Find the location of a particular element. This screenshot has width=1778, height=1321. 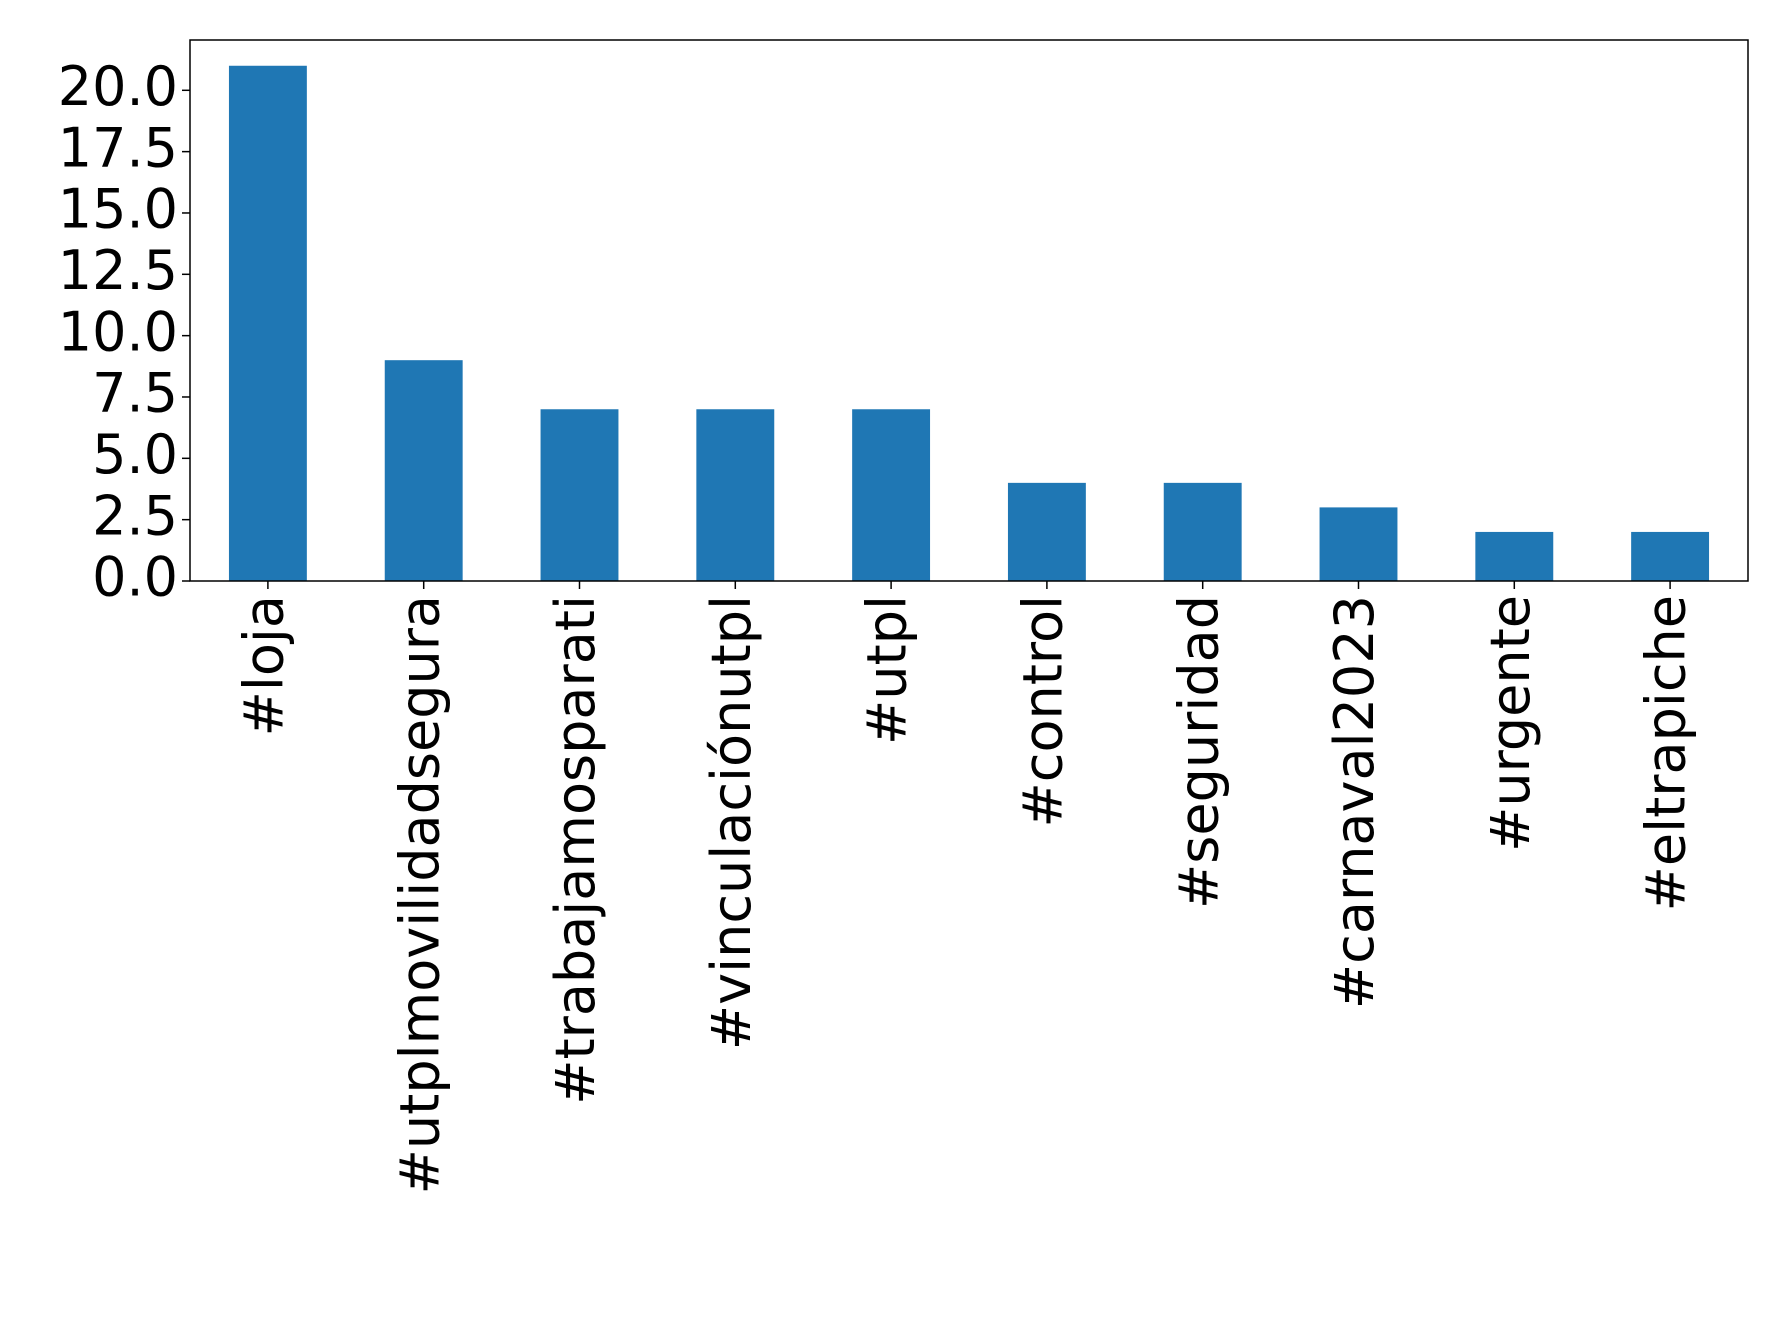

x-tick-label: #urgente is located at coordinates (1510, 723).